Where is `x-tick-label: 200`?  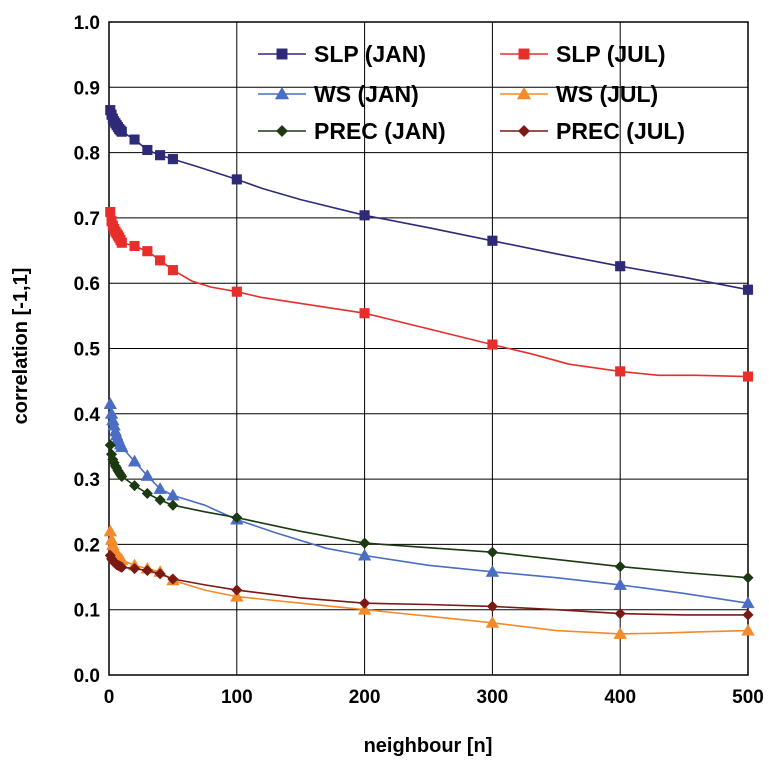 x-tick-label: 200 is located at coordinates (365, 697).